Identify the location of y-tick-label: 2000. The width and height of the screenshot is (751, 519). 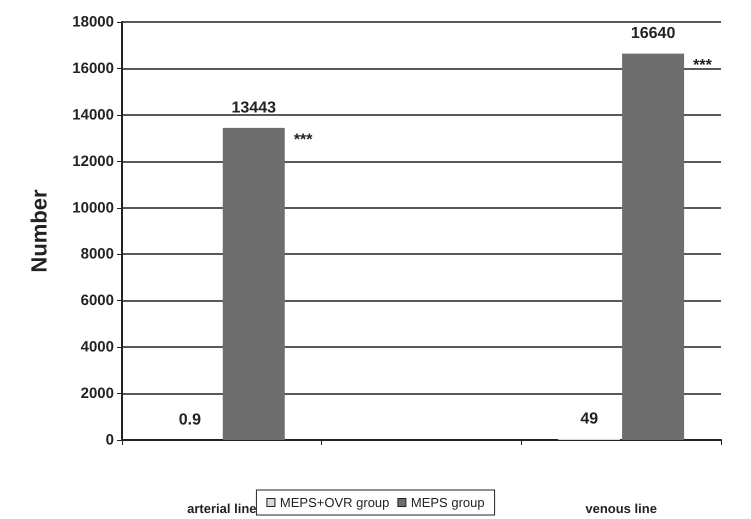
(97, 393).